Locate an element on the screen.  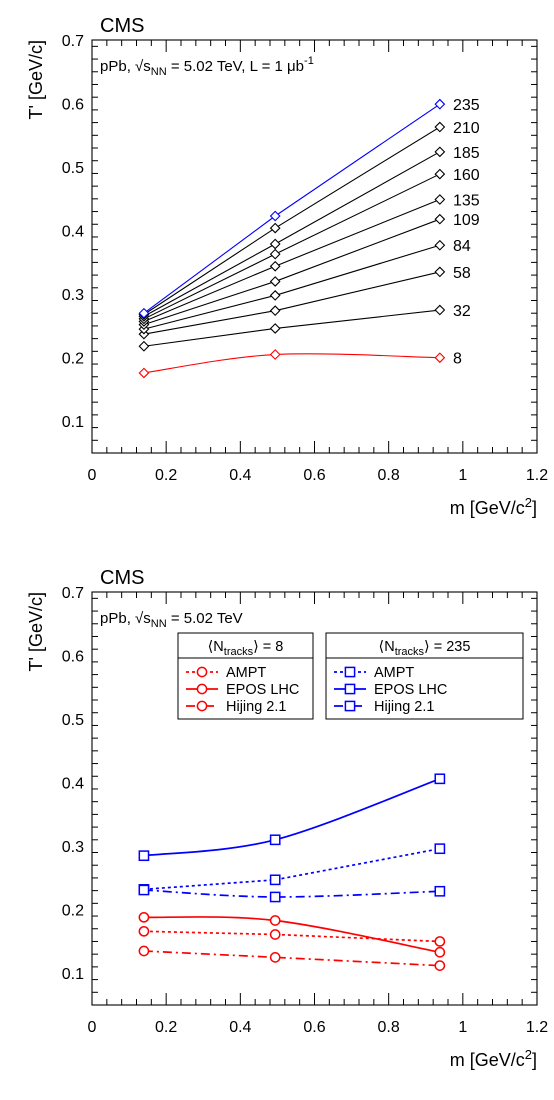
series-8-ampt is located at coordinates (292, 936).